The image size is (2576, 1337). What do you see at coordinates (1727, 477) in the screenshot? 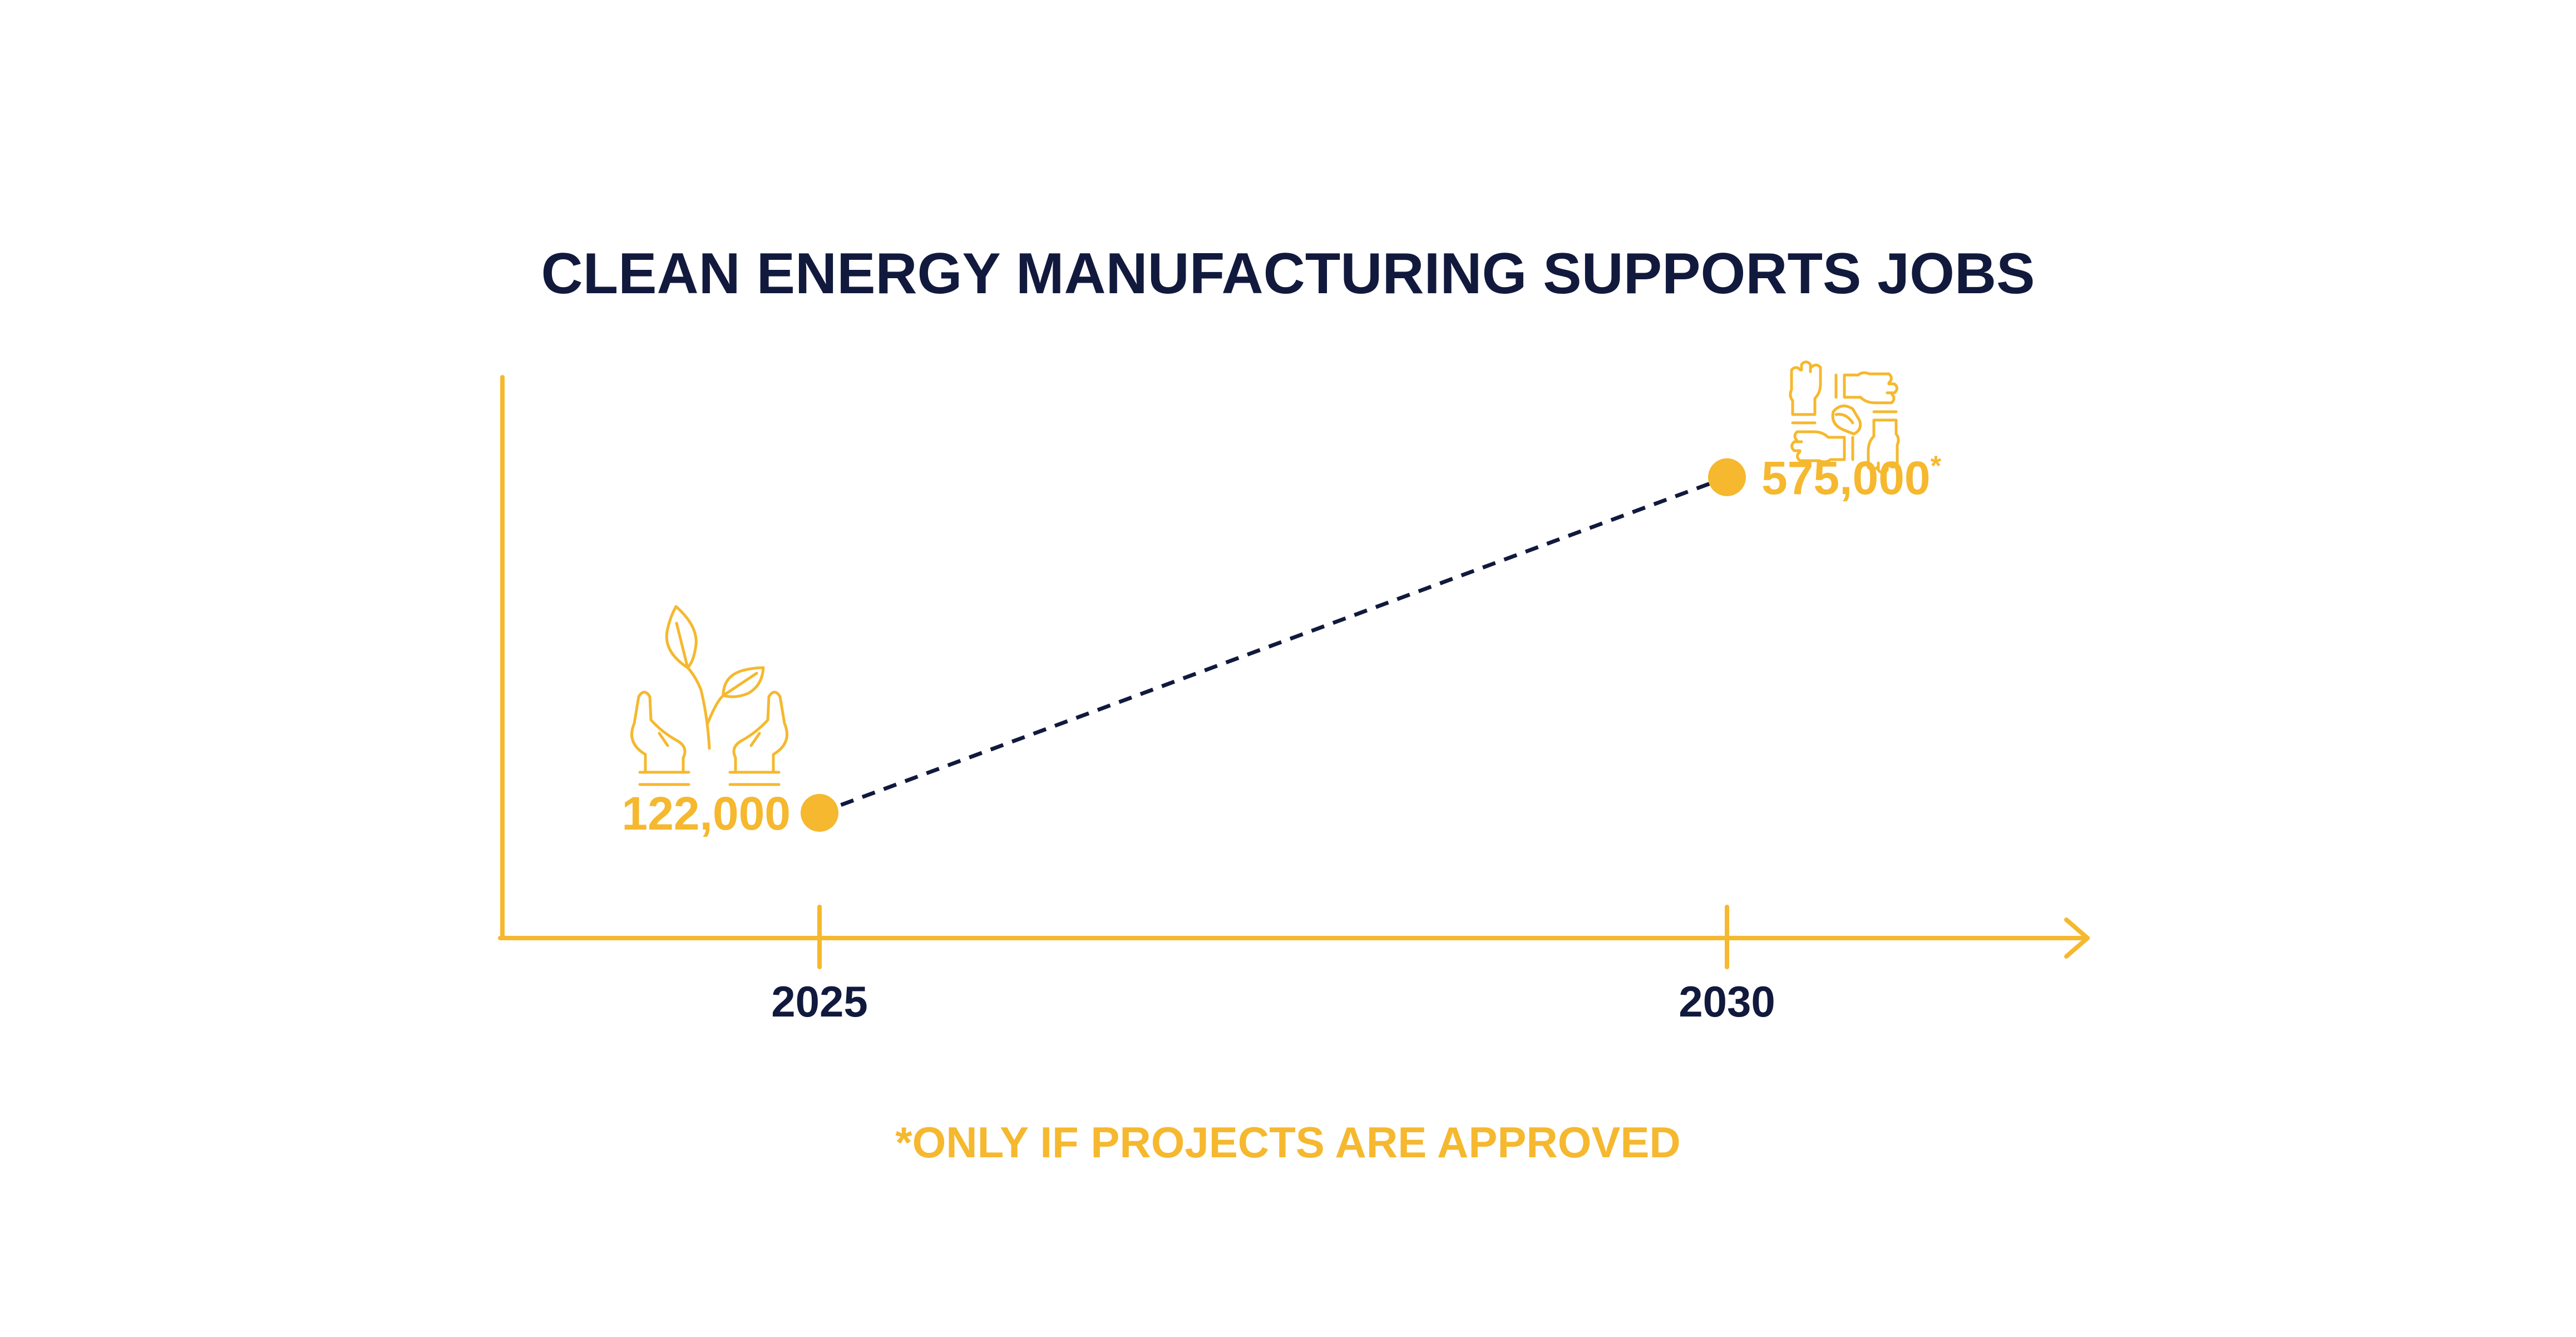
I see `data-point-2030` at bounding box center [1727, 477].